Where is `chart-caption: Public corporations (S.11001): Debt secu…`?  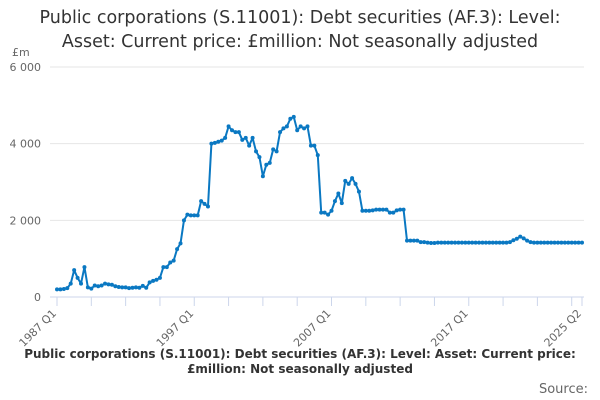
chart-caption: Public corporations (S.11001): Debt secu… is located at coordinates (300, 361).